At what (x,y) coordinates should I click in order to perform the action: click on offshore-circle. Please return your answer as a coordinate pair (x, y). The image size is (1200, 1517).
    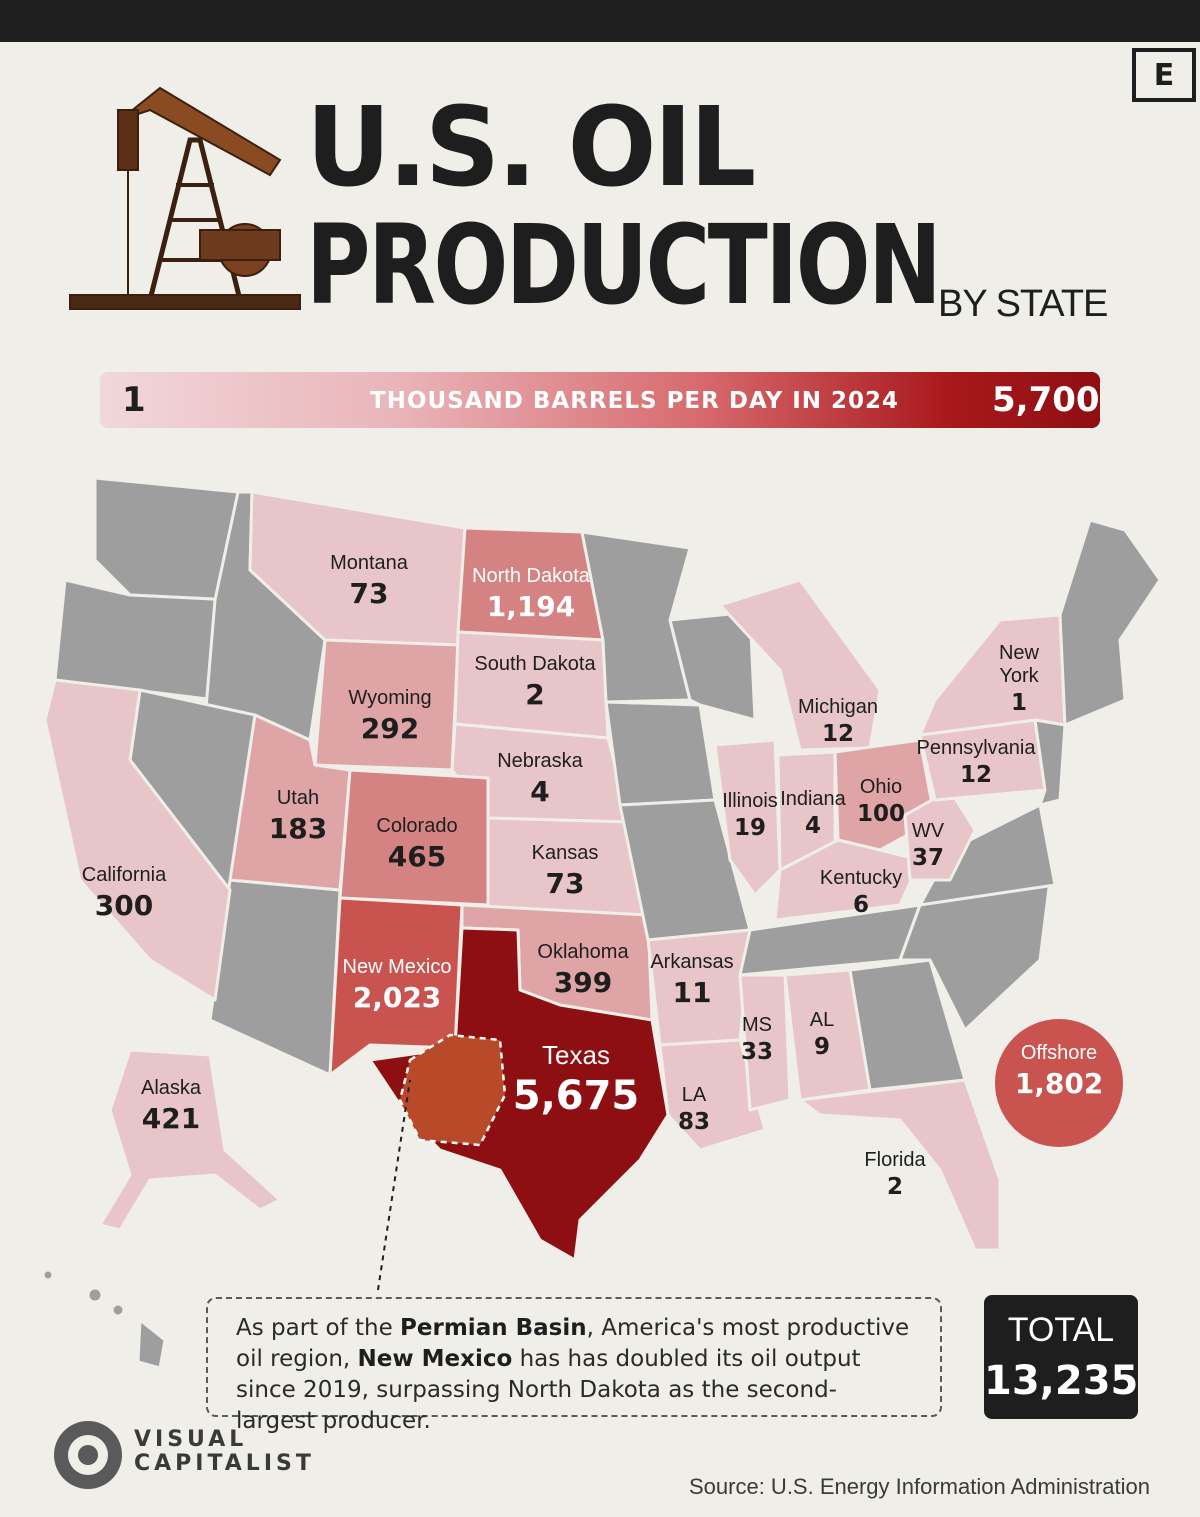
    Looking at the image, I should click on (1059, 1083).